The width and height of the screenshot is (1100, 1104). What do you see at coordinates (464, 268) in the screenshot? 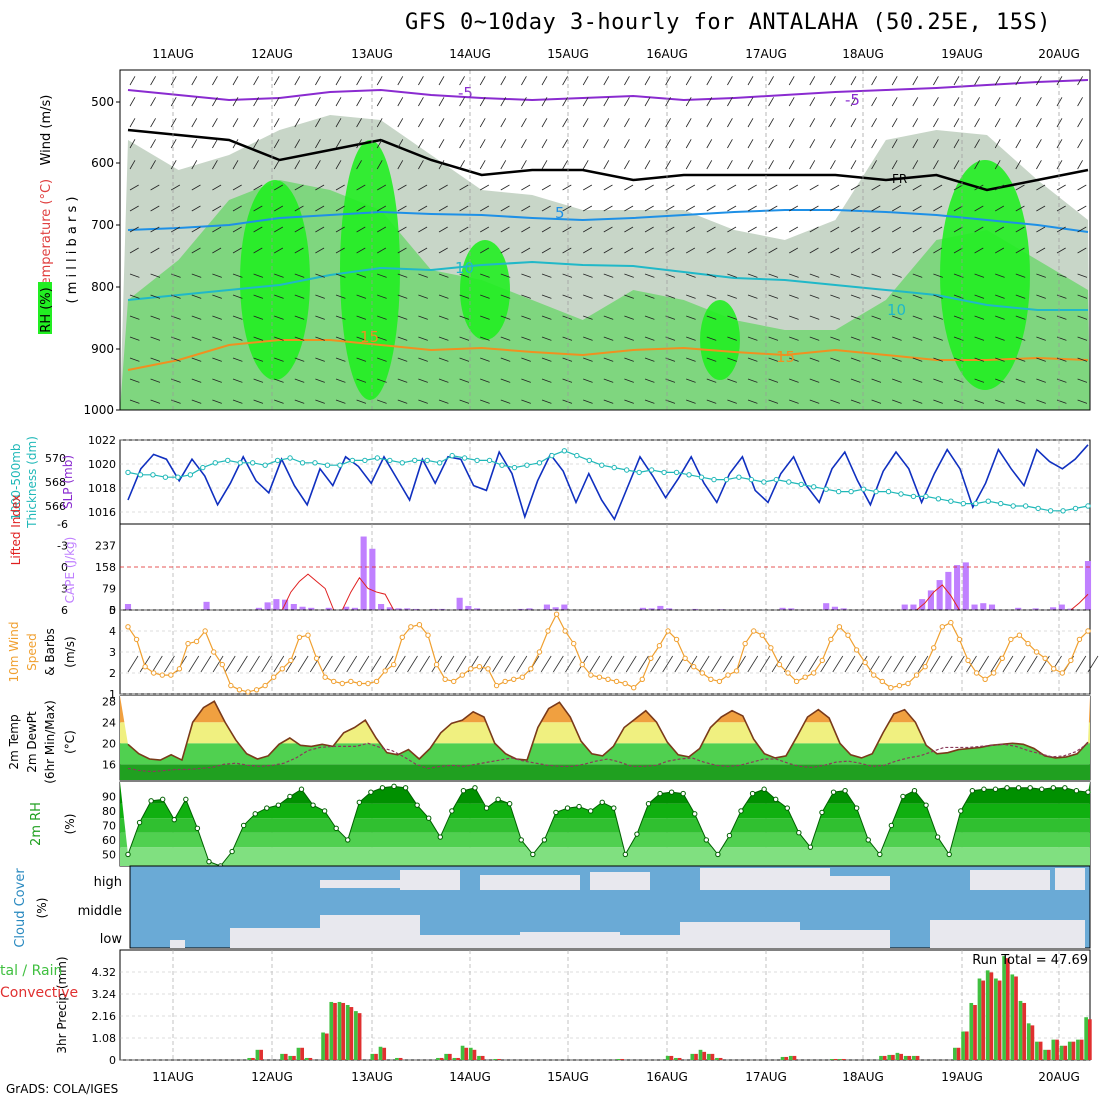
I see `contour-label: 10` at bounding box center [464, 268].